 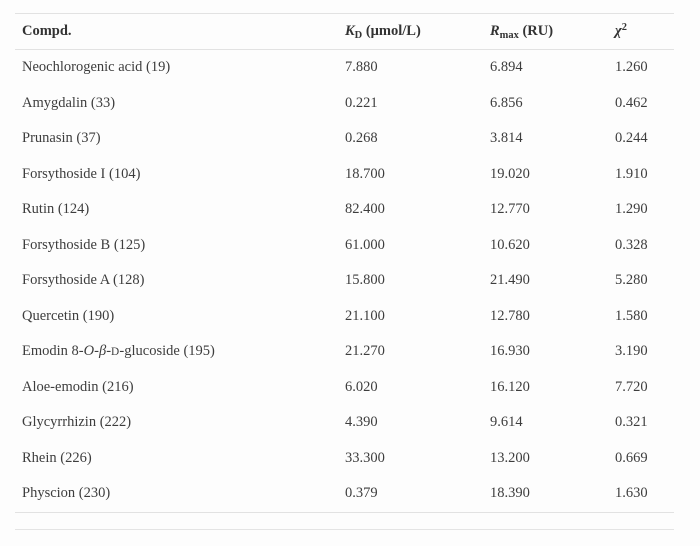 I want to click on compound-name-cell: Rutin (124), so click(x=56, y=209).